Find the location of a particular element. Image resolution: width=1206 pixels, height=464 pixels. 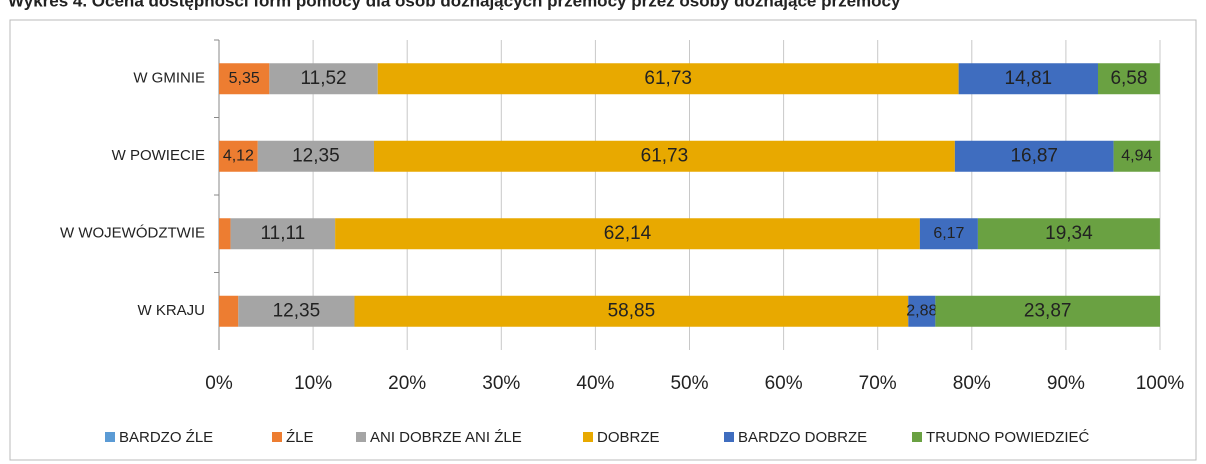

data-label: 14,81 is located at coordinates (1029, 78).